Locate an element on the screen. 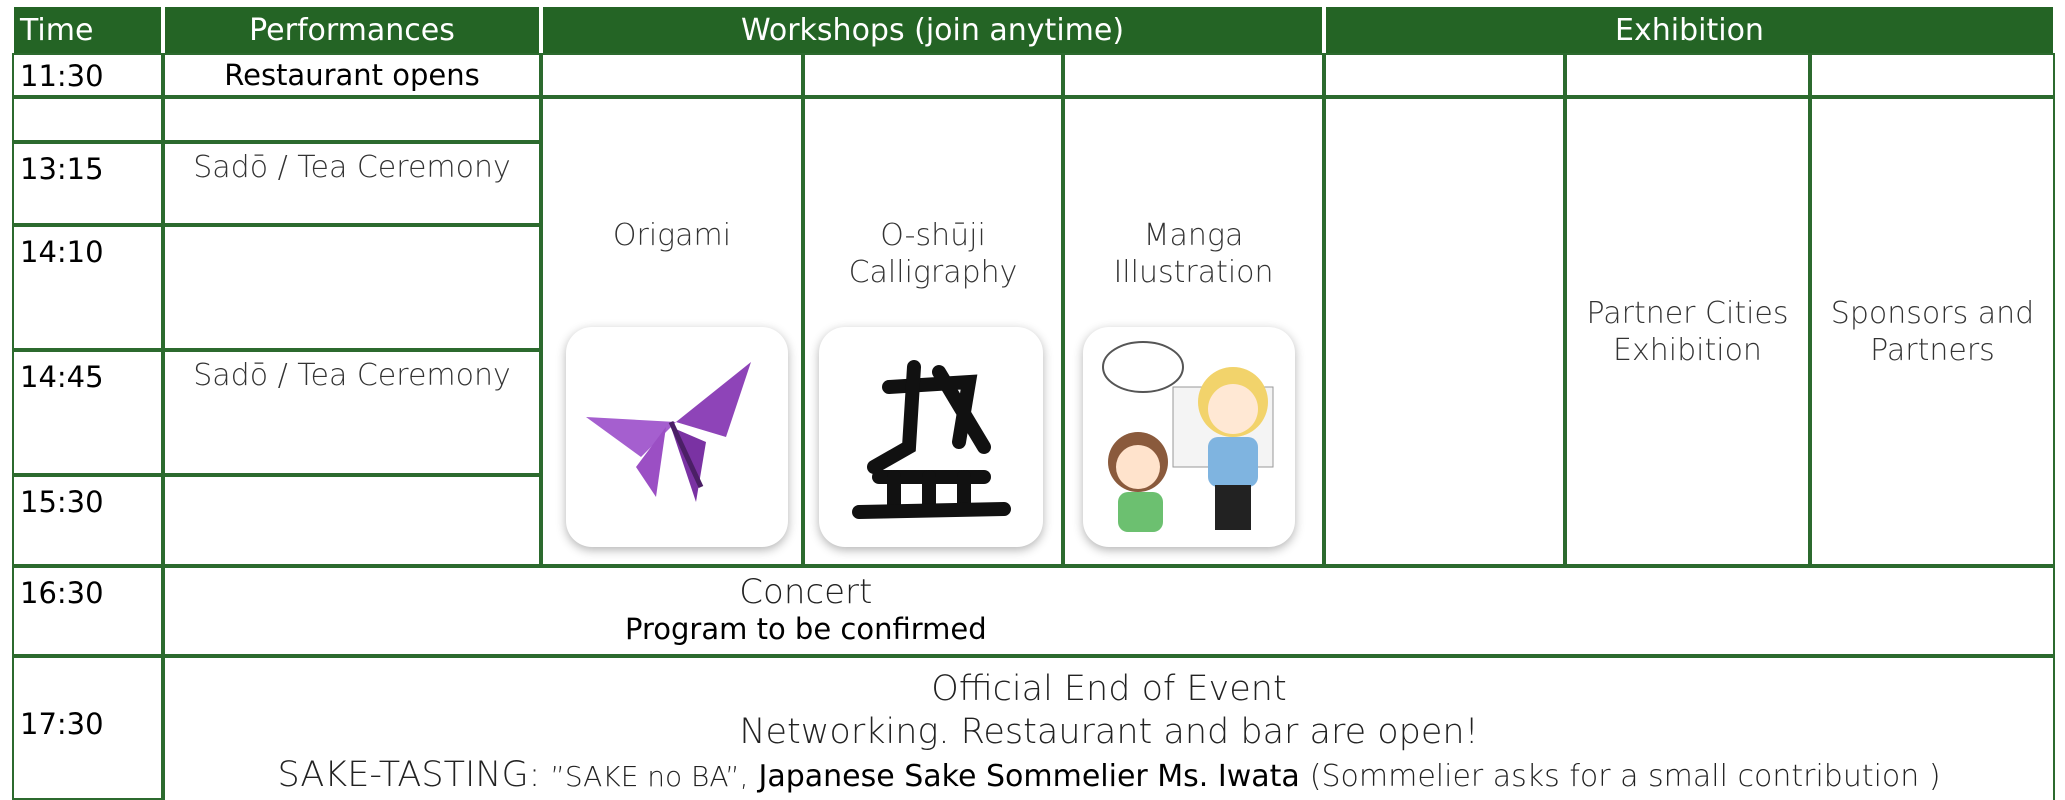  closing-line: Official End of Event is located at coordinates (1109, 689).